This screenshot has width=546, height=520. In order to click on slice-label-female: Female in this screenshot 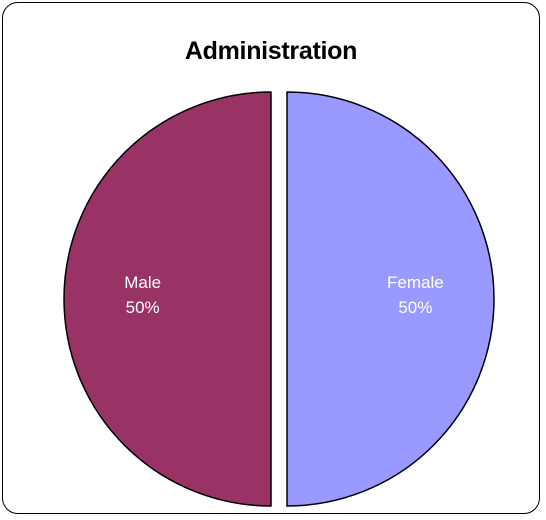, I will do `click(415, 282)`.